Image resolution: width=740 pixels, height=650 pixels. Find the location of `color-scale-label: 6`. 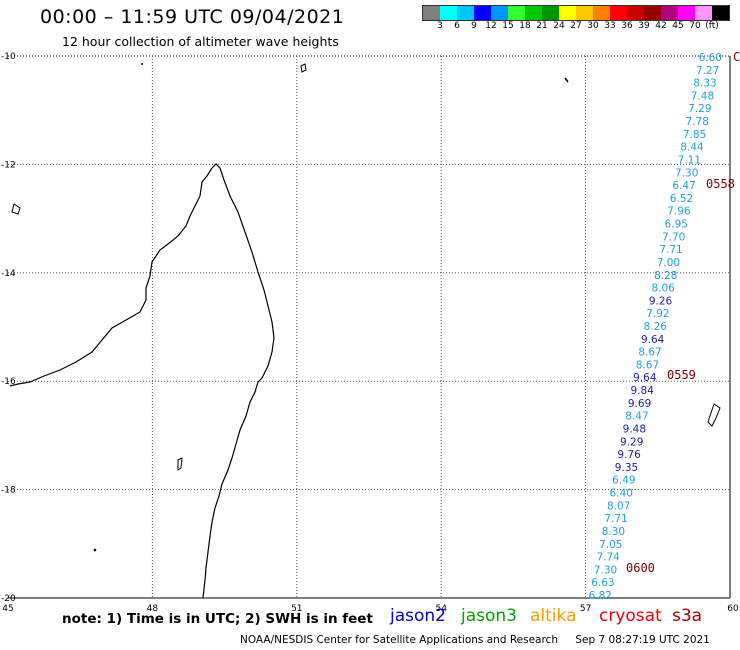

color-scale-label: 6 is located at coordinates (457, 26).